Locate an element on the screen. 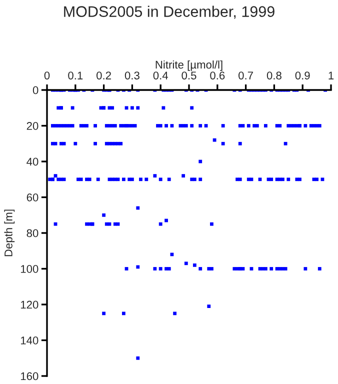 This screenshot has height=384, width=338. x-tick-label: 0 is located at coordinates (47, 76).